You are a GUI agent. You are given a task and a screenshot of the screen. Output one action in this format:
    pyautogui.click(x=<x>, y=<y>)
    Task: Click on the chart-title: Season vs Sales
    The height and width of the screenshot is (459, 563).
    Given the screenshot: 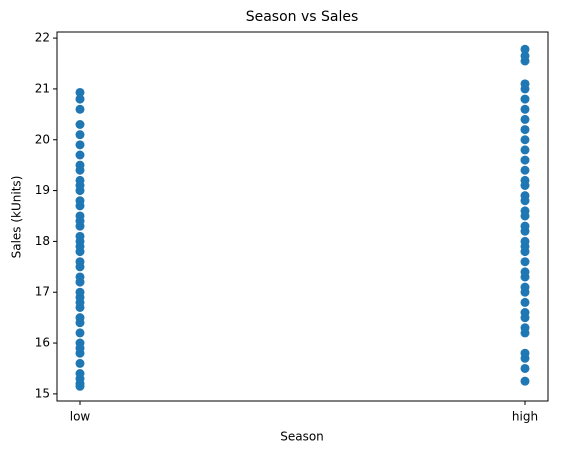 What is the action you would take?
    pyautogui.click(x=302, y=17)
    